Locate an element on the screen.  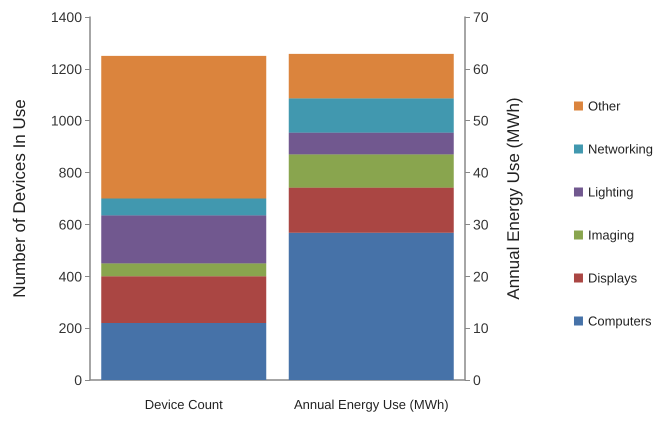
legend-label: Lighting is located at coordinates (611, 192).